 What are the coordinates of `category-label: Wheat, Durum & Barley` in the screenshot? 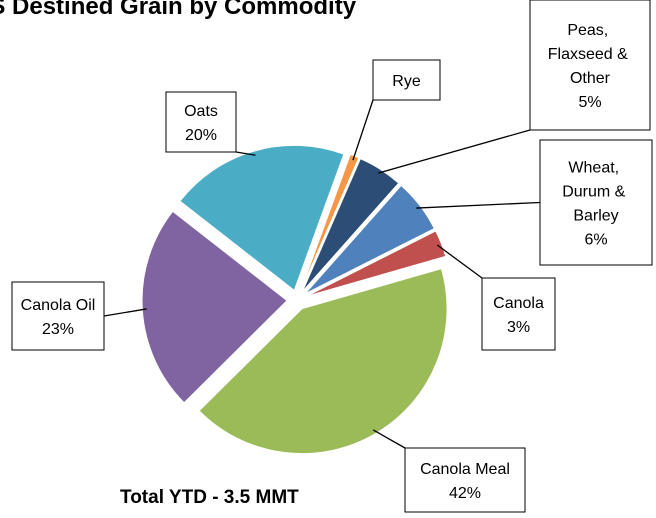 It's located at (596, 192).